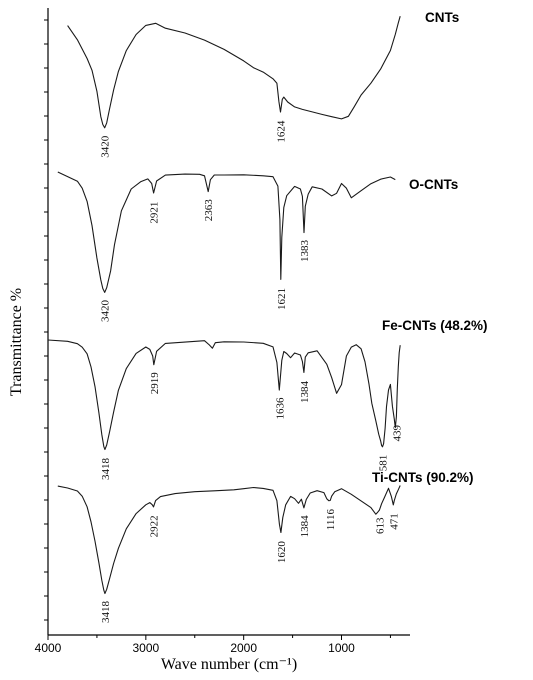 The height and width of the screenshot is (680, 533). I want to click on y-axis-ticks, so click(46, 320).